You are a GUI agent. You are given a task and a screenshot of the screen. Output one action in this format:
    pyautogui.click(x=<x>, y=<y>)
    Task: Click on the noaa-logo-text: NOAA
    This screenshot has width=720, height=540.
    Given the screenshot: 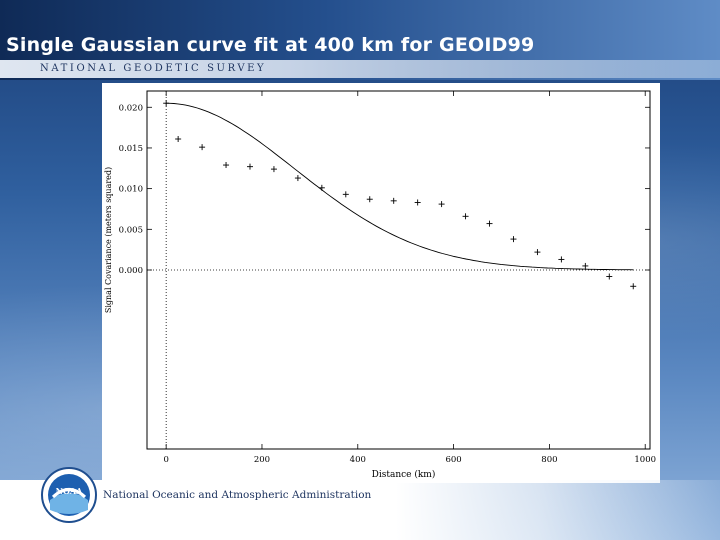 What is the action you would take?
    pyautogui.click(x=69, y=491)
    